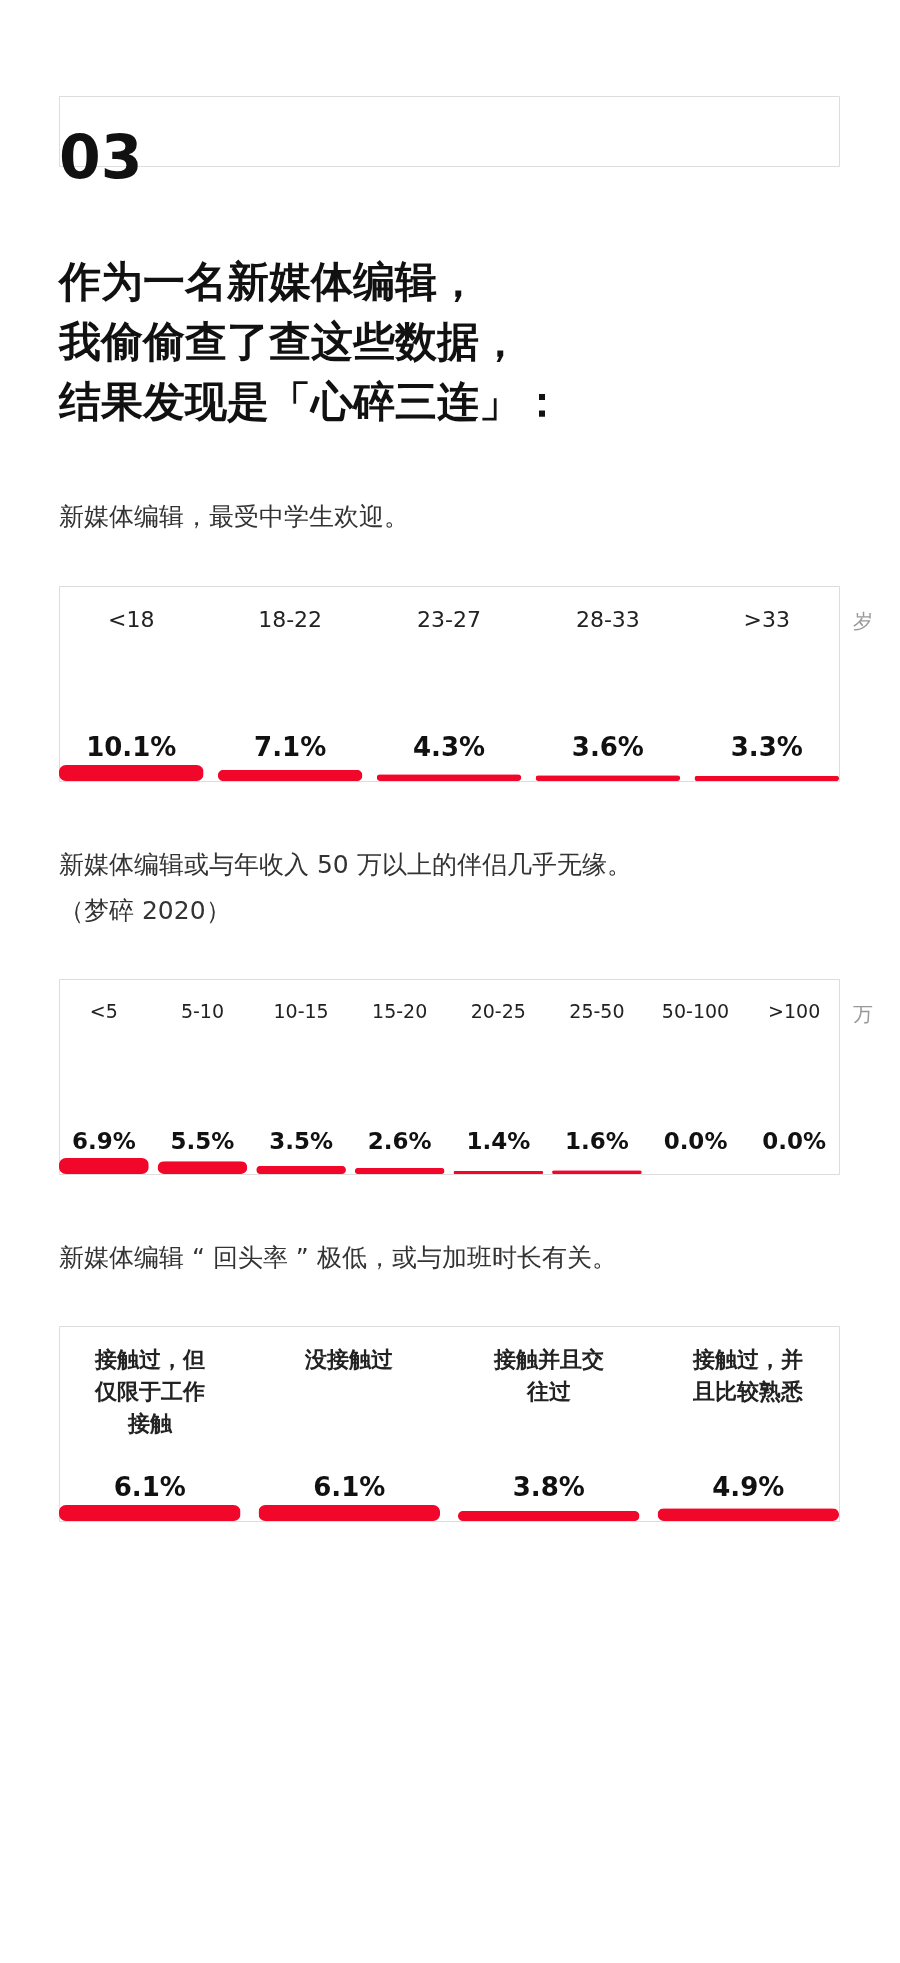 Image resolution: width=900 pixels, height=1963 pixels. What do you see at coordinates (202, 1141) in the screenshot?
I see `data-label: 5.5%` at bounding box center [202, 1141].